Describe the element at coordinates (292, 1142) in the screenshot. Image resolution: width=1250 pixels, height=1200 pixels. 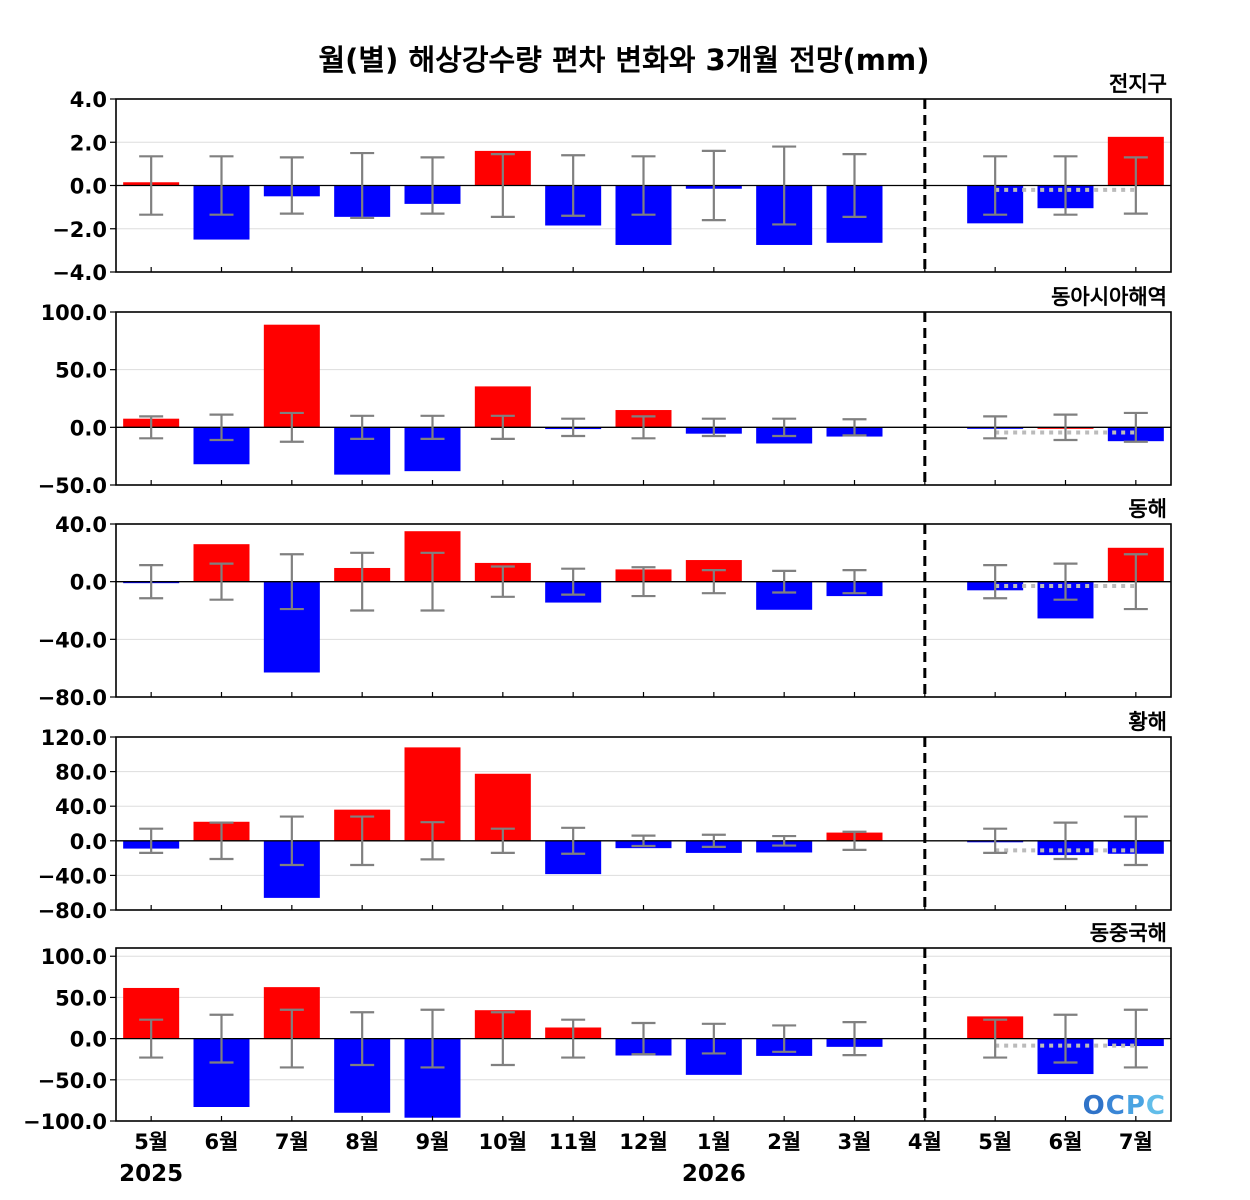
I see `x-tick-label: 7월` at that location.